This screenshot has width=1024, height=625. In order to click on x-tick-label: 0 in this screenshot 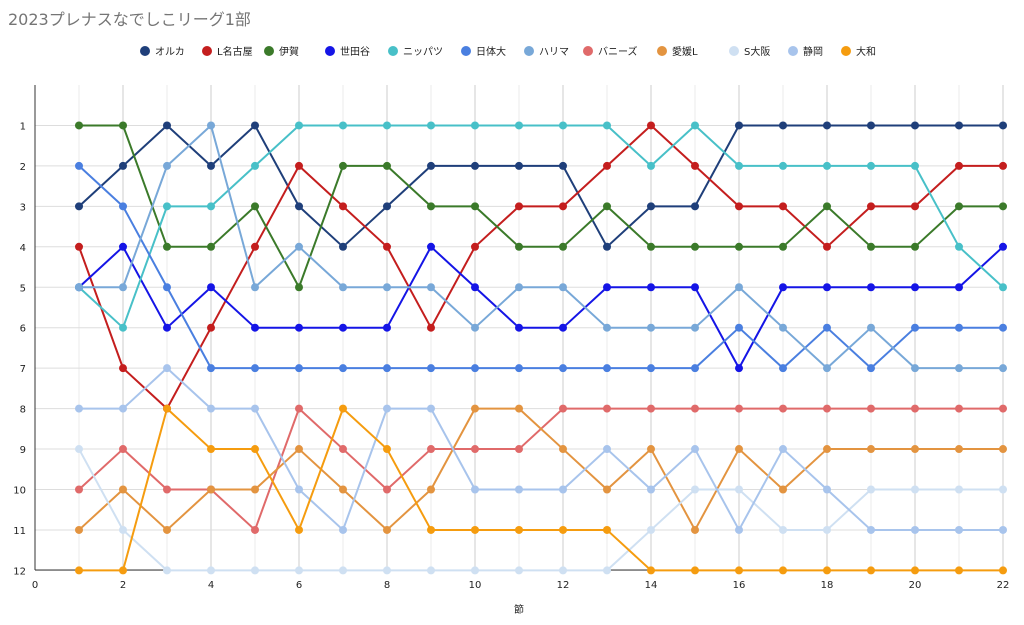, I will do `click(35, 585)`.